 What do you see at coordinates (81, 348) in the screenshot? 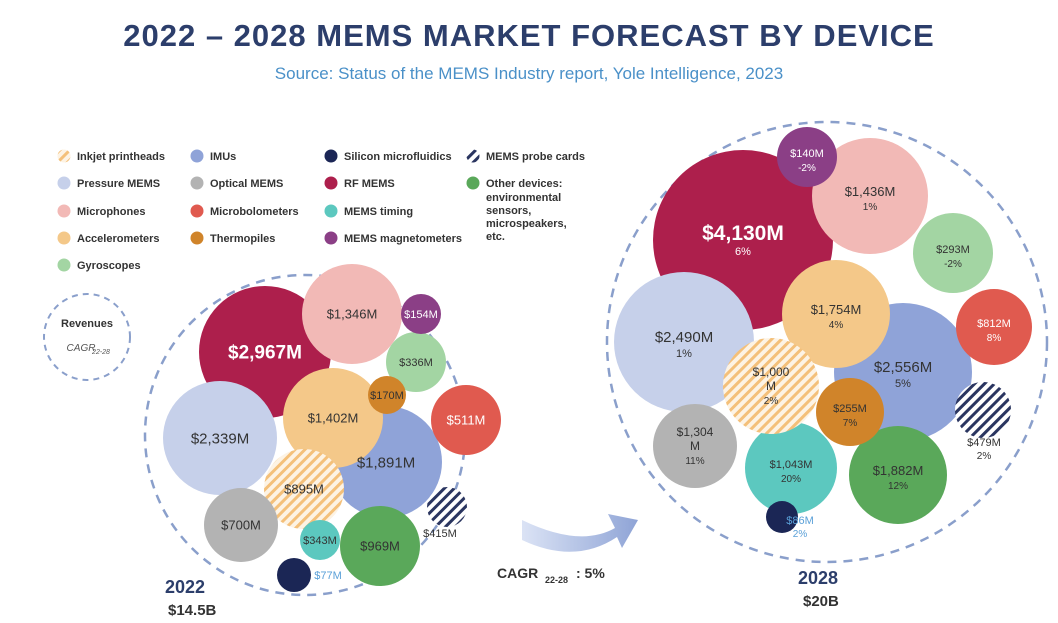
I see `legend-key-cagr: CAGR` at bounding box center [81, 348].